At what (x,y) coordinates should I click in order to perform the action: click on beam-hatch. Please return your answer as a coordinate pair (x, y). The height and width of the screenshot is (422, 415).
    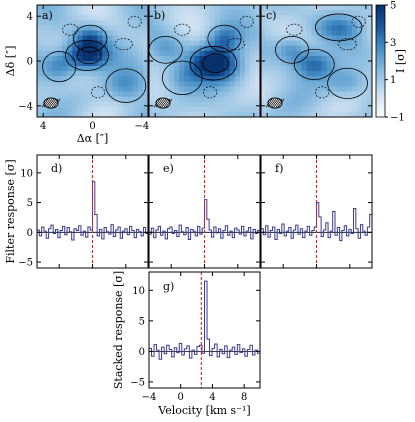
    Looking at the image, I should click on (157, 103).